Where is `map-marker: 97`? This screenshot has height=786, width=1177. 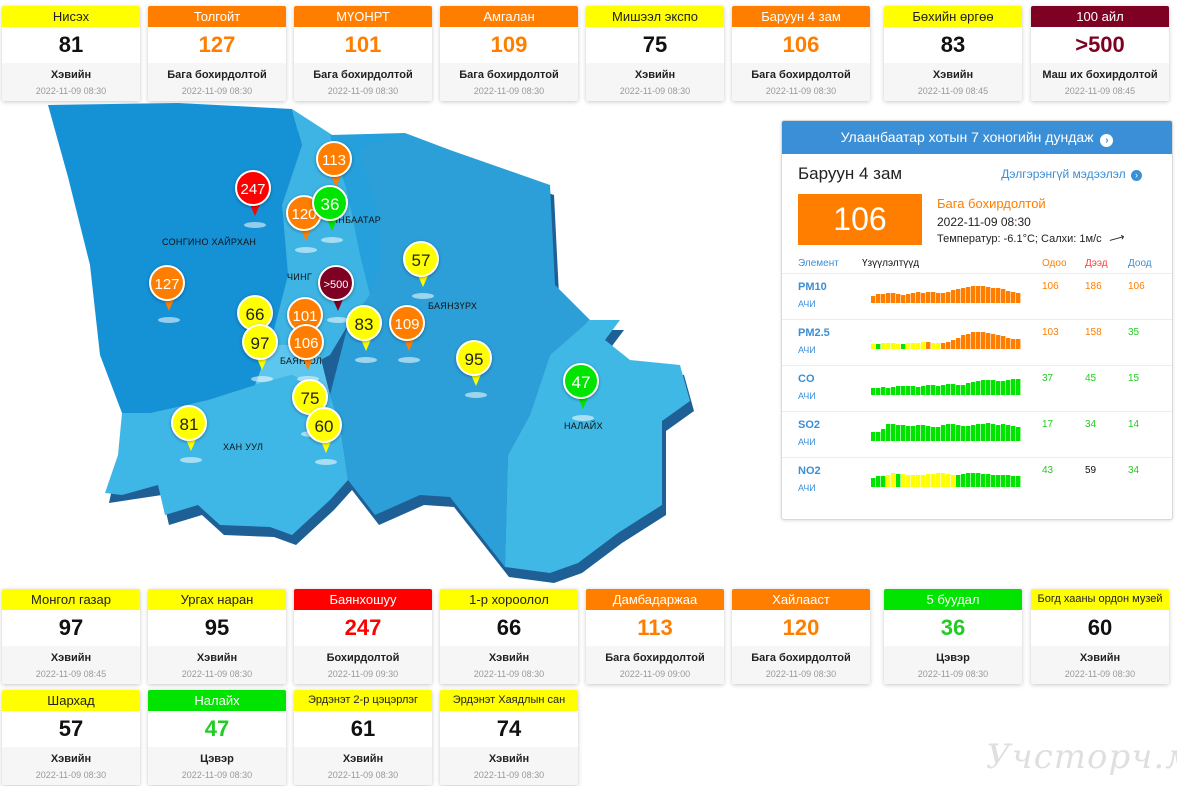 map-marker: 97 is located at coordinates (262, 354).